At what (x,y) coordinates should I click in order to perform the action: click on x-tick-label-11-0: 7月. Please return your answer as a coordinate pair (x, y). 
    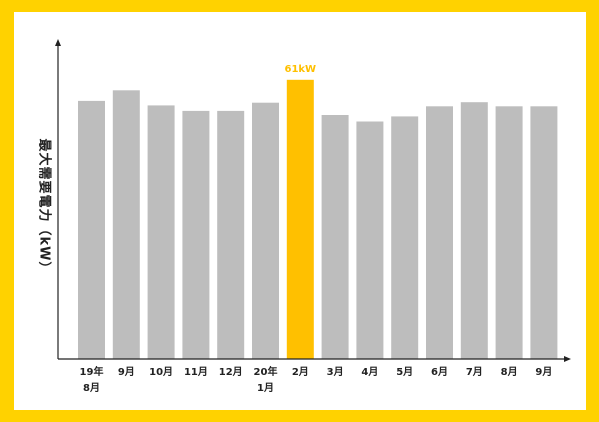
    Looking at the image, I should click on (474, 372).